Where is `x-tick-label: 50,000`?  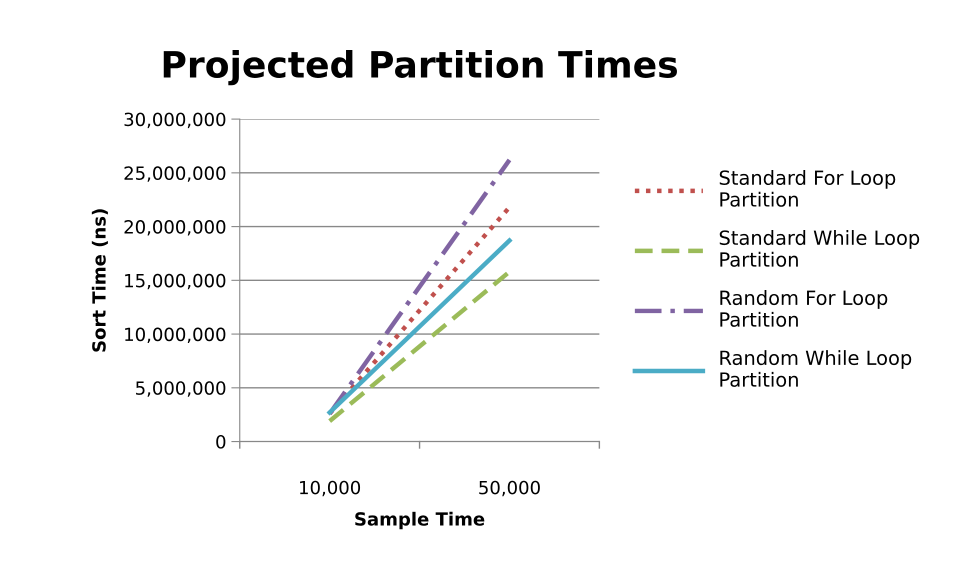 x-tick-label: 50,000 is located at coordinates (509, 488).